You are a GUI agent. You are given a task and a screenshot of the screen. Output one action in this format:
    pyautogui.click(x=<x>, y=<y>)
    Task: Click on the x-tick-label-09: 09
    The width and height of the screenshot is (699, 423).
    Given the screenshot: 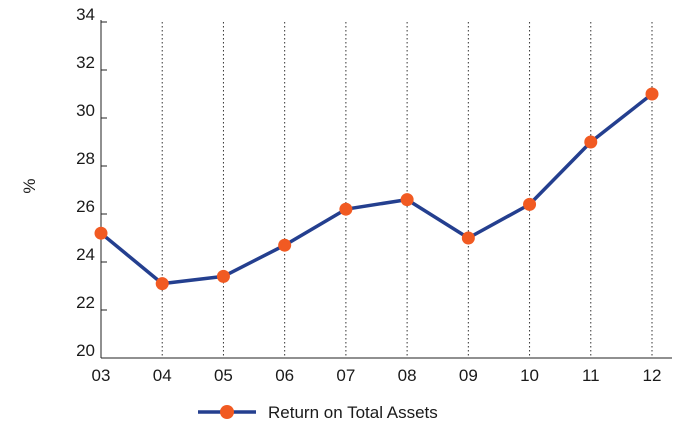 What is the action you would take?
    pyautogui.click(x=468, y=375)
    